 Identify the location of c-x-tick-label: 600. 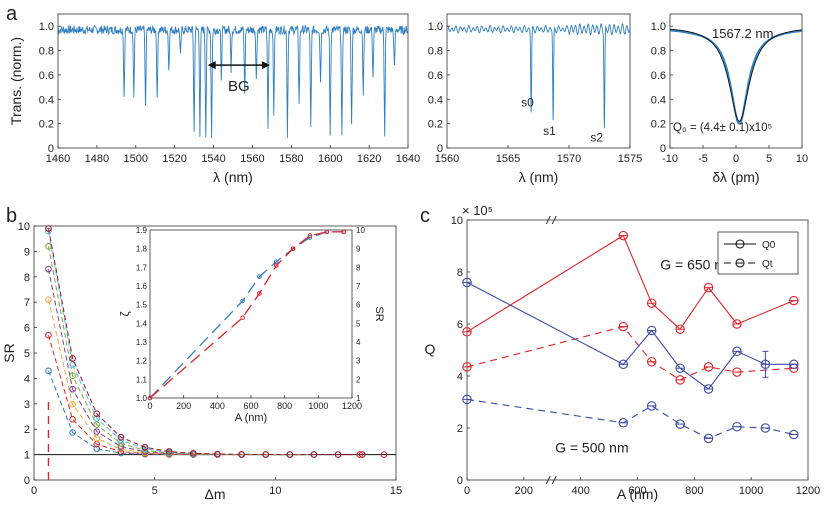
(637, 491).